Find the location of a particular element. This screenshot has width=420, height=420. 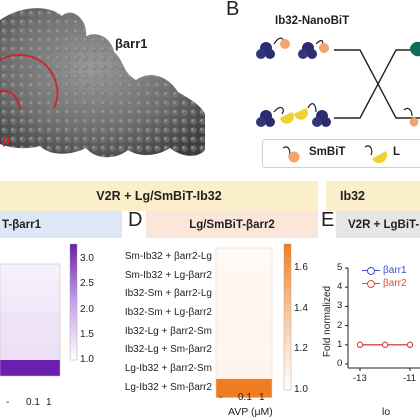

chart-e-legend-item: βarr1 is located at coordinates (384, 270).